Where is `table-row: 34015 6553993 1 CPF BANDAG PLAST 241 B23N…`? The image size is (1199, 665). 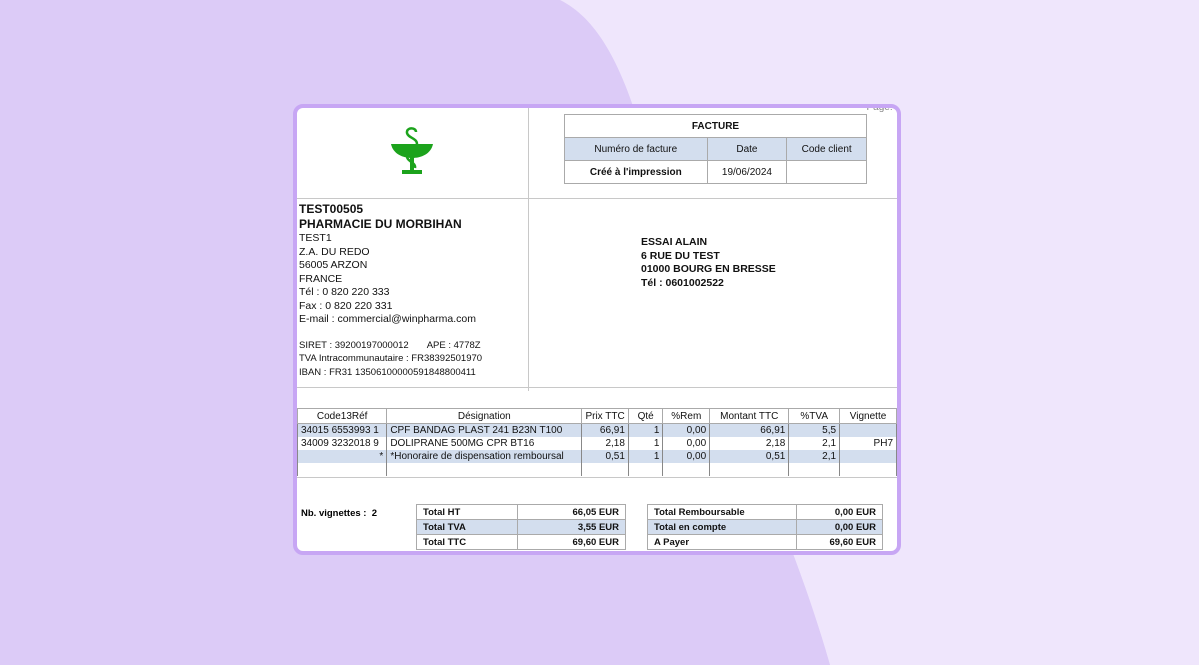 table-row: 34015 6553993 1 CPF BANDAG PLAST 241 B23N… is located at coordinates (597, 430).